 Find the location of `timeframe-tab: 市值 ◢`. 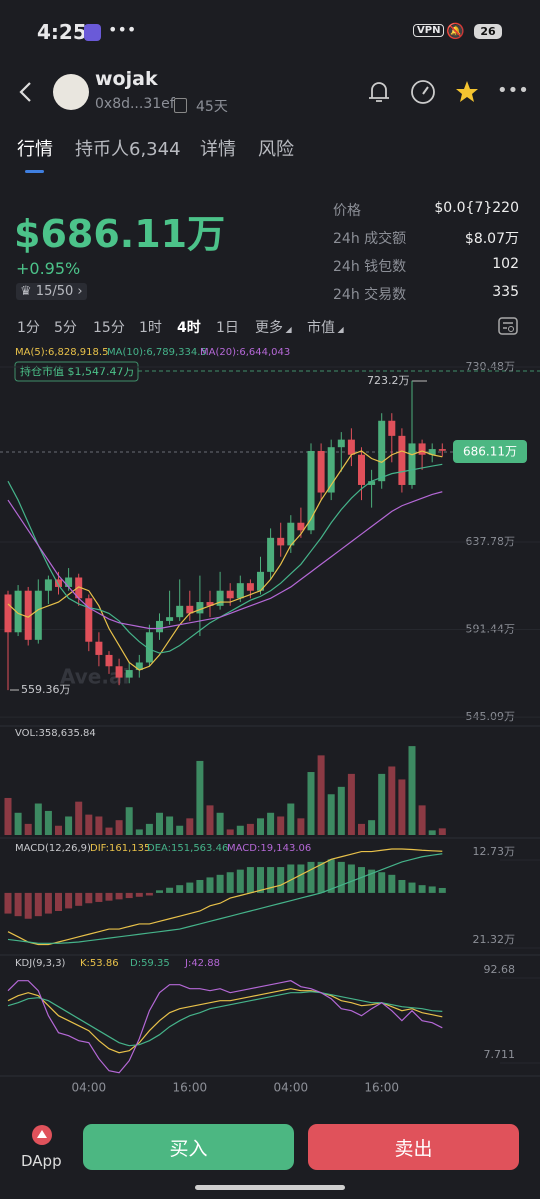

timeframe-tab: 市值 ◢ is located at coordinates (325, 328).